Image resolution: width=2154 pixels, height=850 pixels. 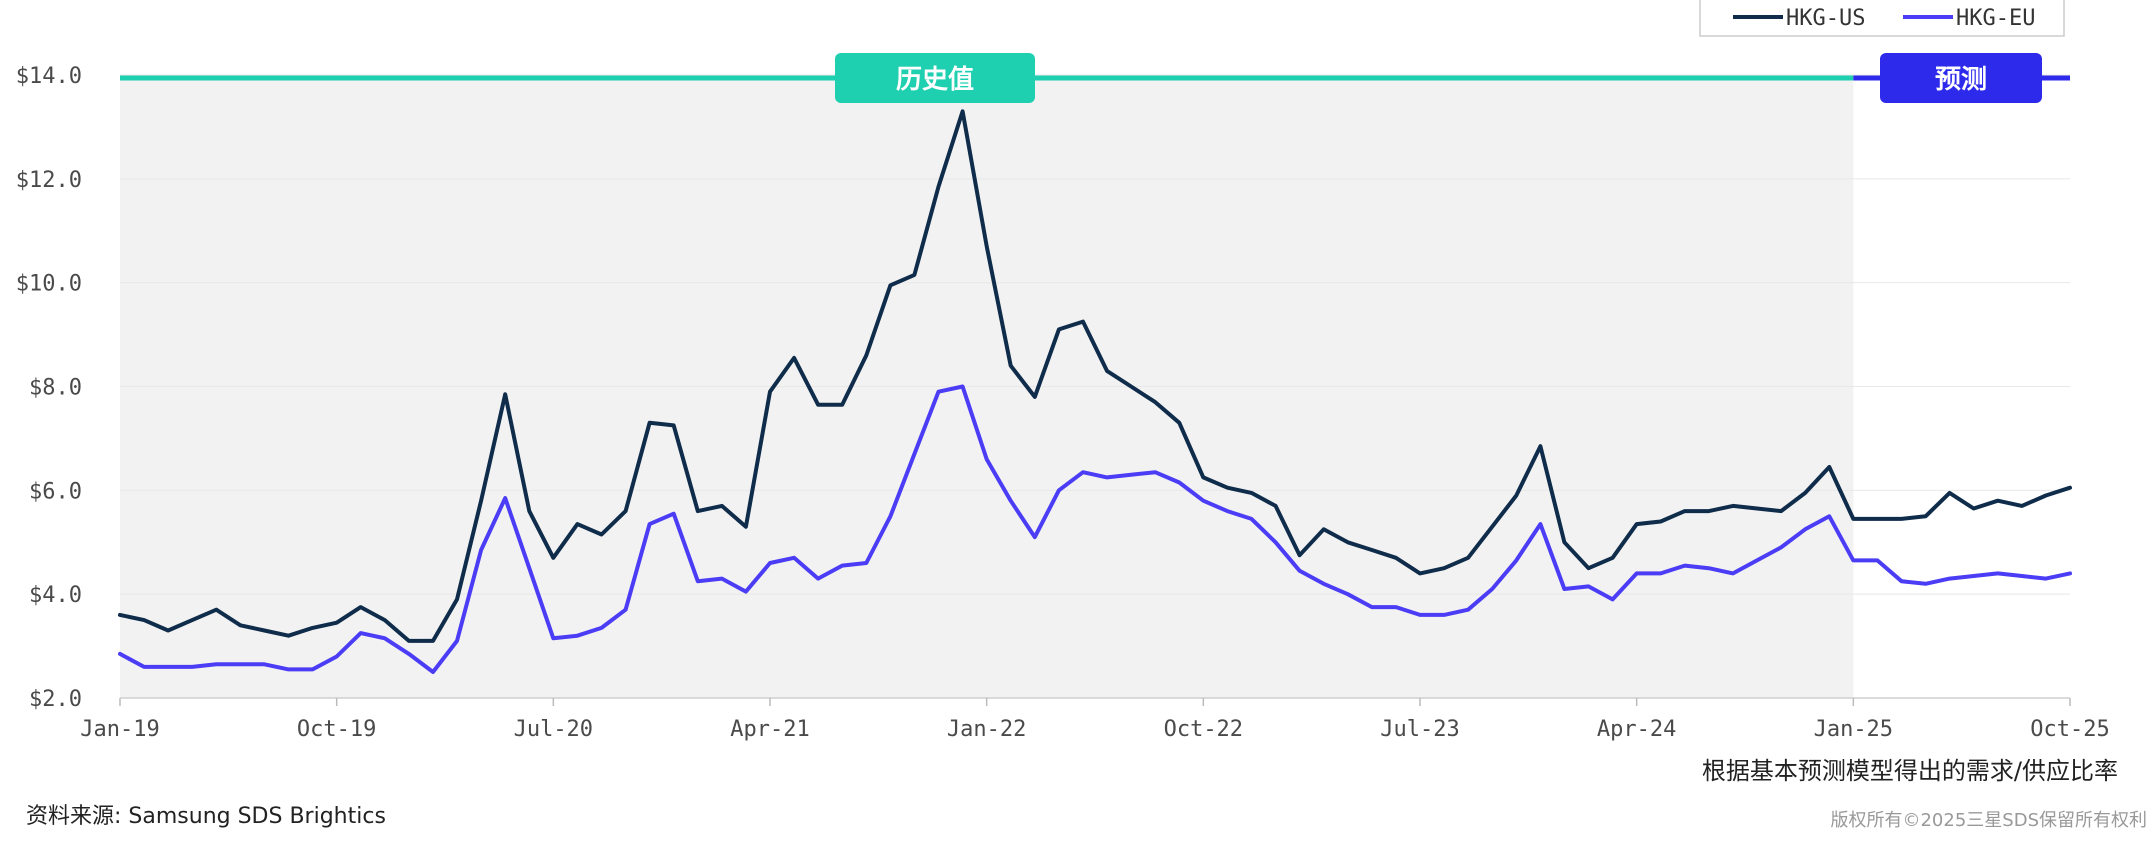 I want to click on forecast-badge-label: 预测, so click(x=1961, y=80).